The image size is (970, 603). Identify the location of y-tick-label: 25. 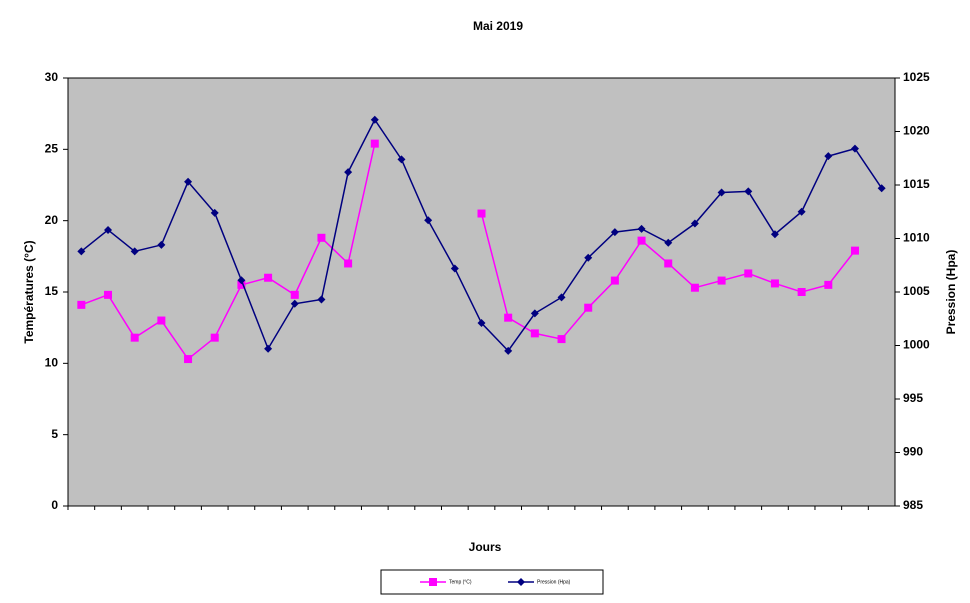
(52, 149).